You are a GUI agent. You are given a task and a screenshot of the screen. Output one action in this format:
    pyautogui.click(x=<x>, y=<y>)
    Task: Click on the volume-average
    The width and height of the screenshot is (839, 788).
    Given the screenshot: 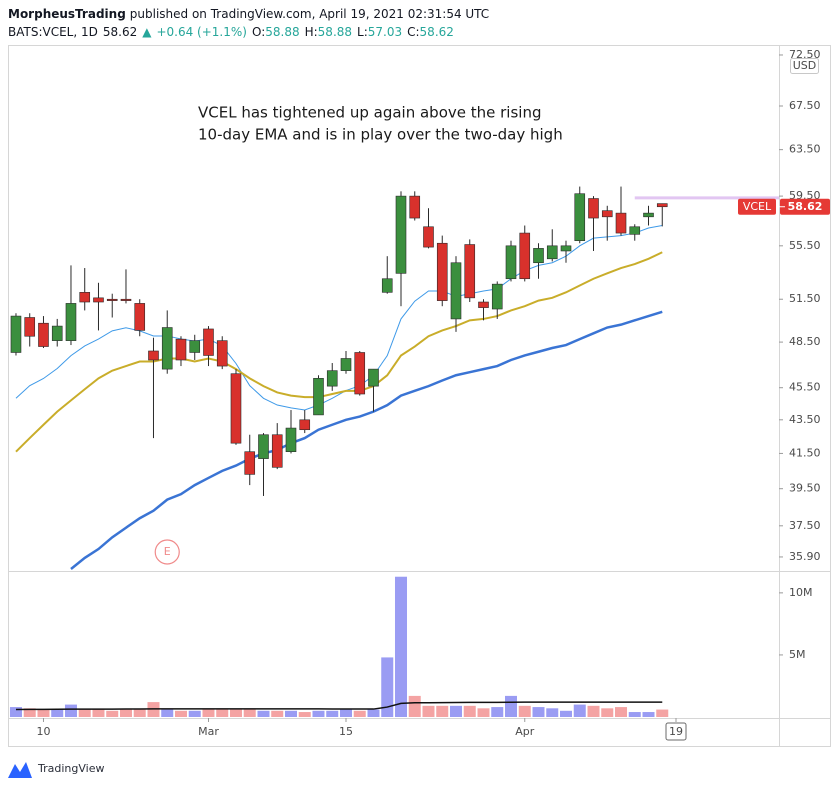 What is the action you would take?
    pyautogui.click(x=339, y=706)
    